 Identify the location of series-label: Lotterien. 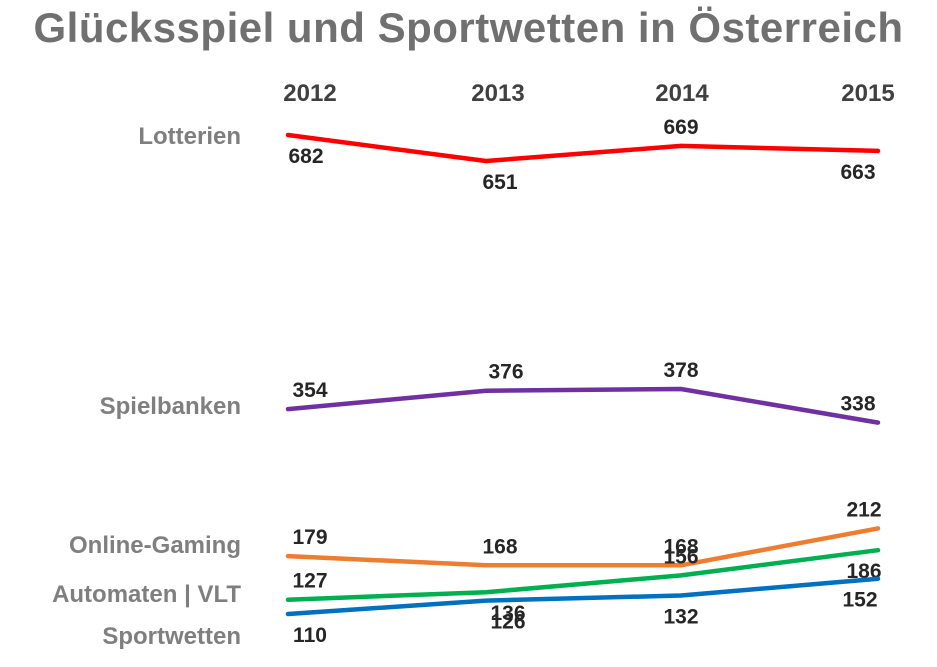
(189, 136).